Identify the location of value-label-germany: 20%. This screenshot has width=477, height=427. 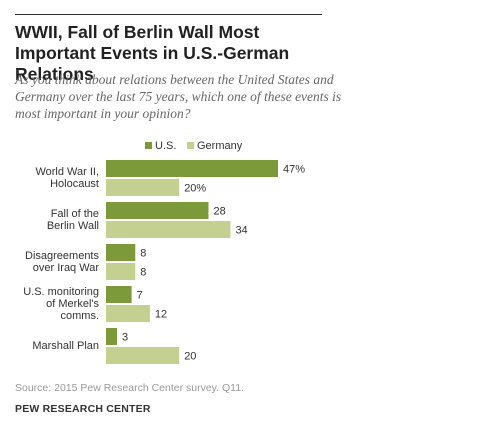
(195, 189).